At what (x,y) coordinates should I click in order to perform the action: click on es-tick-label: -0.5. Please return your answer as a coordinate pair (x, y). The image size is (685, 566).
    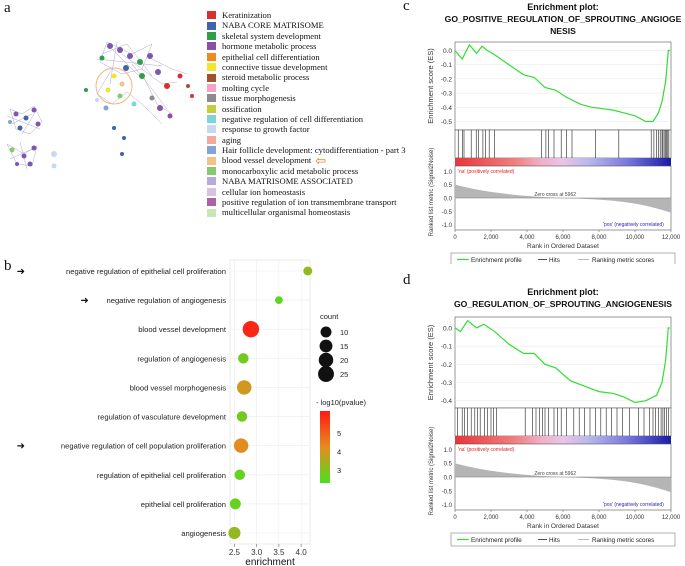
    Looking at the image, I should click on (447, 122).